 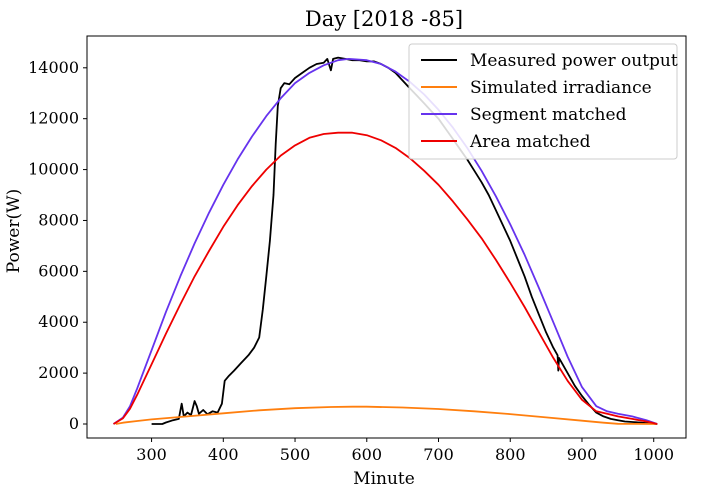 I want to click on chart-title: Day [2018 -85], so click(x=384, y=19).